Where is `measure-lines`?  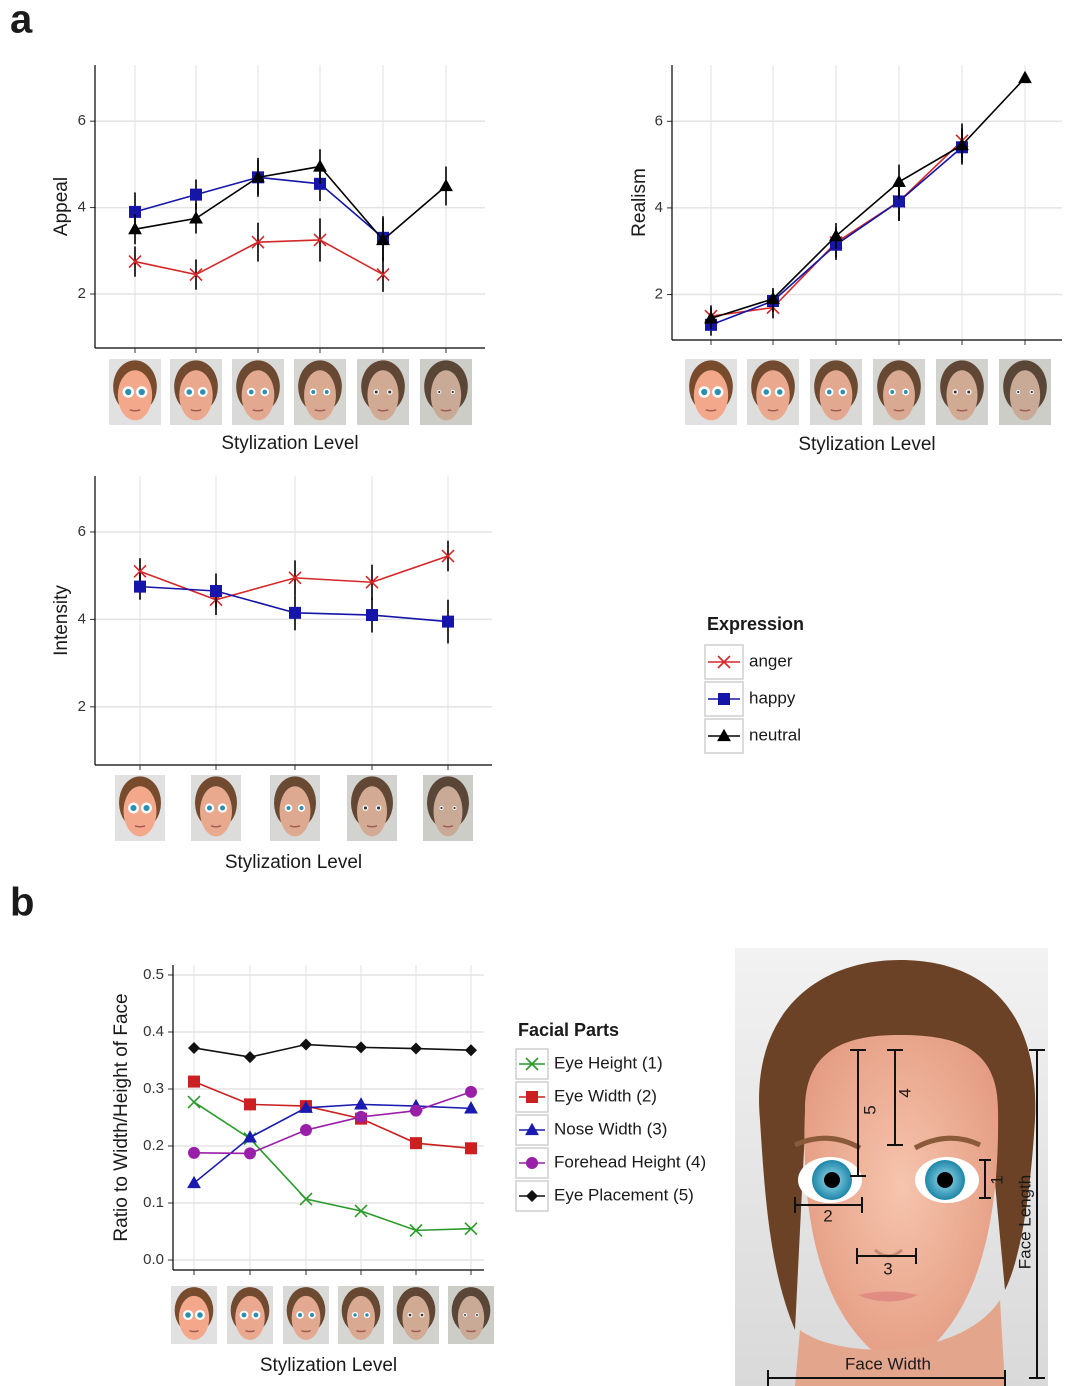 measure-lines is located at coordinates (906, 1217).